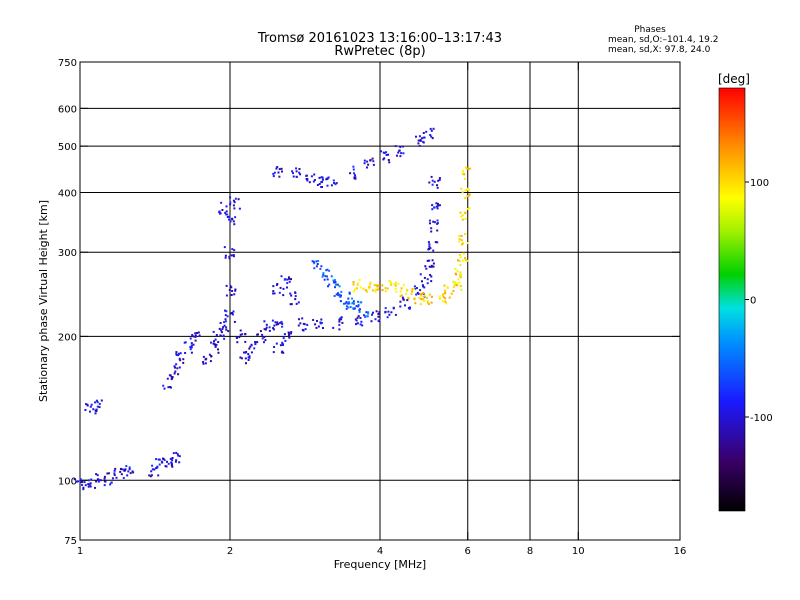  I want to click on series-points, so click(412, 236).